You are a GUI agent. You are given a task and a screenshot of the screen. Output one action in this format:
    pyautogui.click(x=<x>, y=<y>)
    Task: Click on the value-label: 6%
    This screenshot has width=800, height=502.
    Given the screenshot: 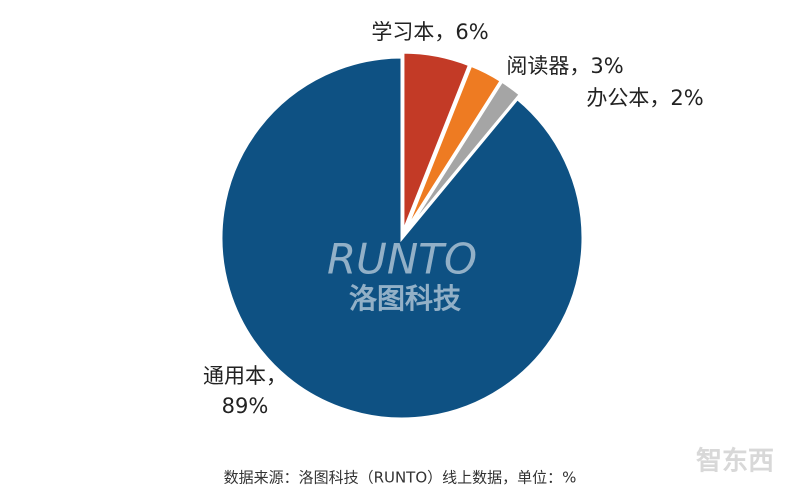 What is the action you would take?
    pyautogui.click(x=471, y=32)
    